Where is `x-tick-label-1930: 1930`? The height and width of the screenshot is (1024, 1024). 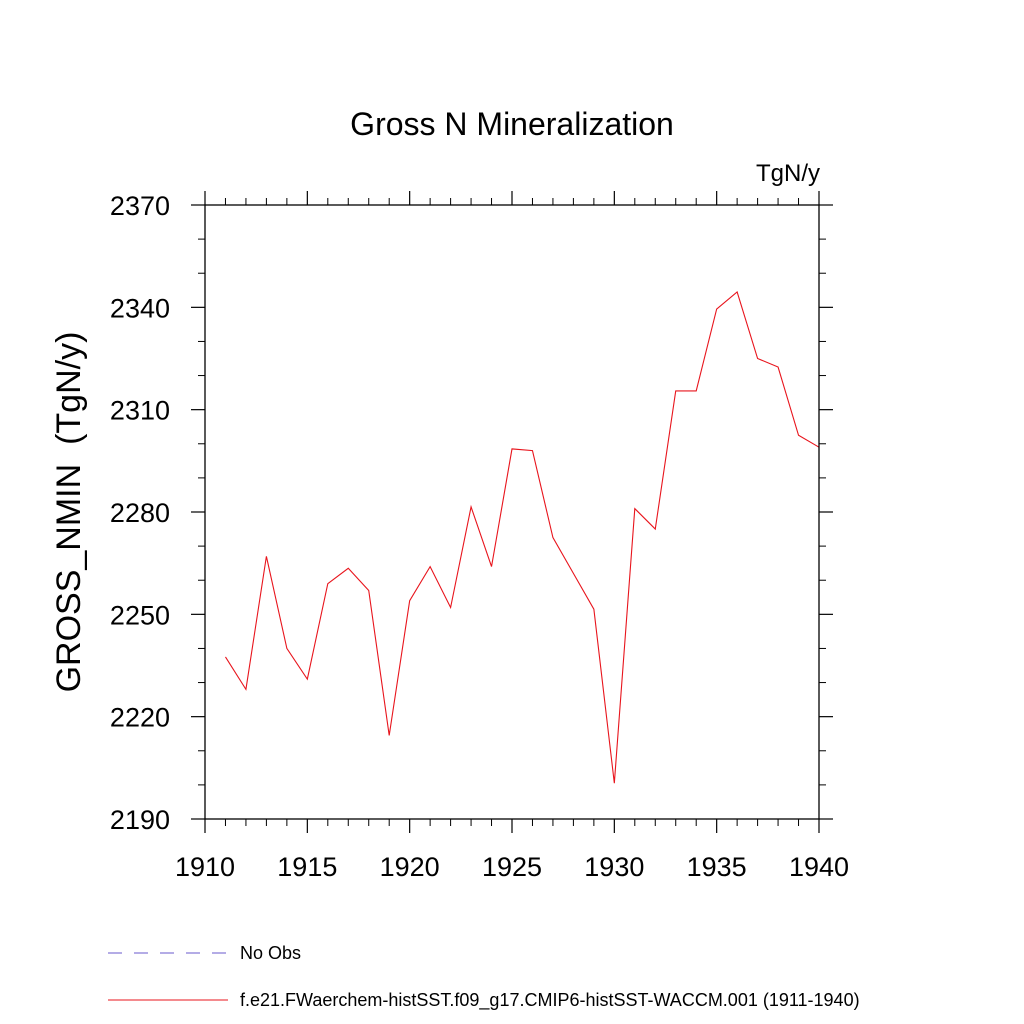
x-tick-label-1930: 1930 is located at coordinates (614, 867).